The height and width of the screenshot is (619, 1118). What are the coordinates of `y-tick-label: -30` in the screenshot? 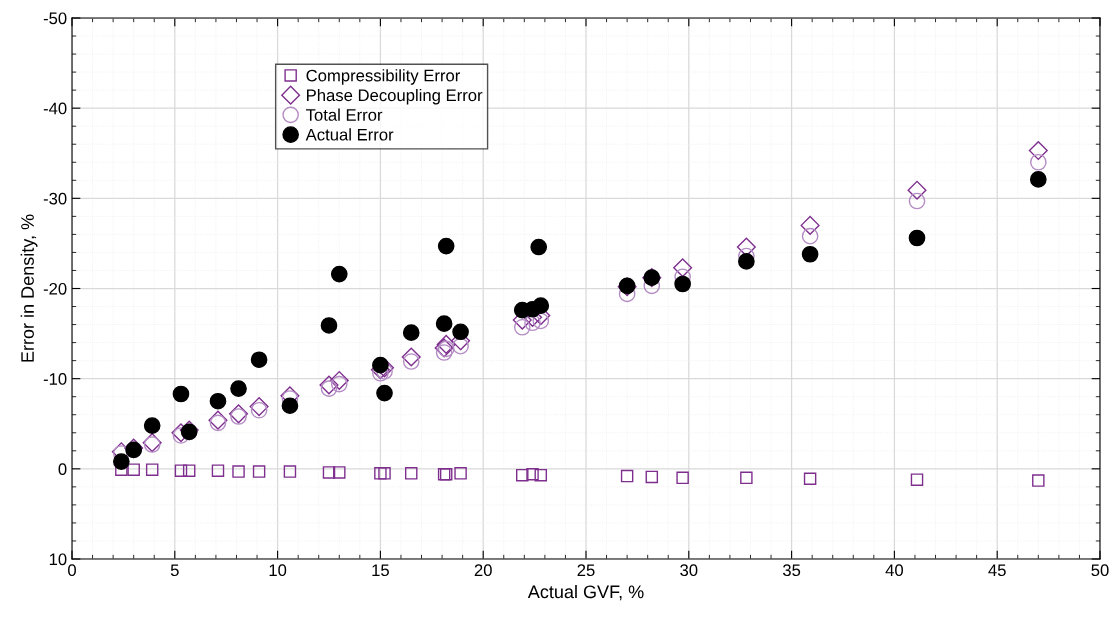 It's located at (55, 198).